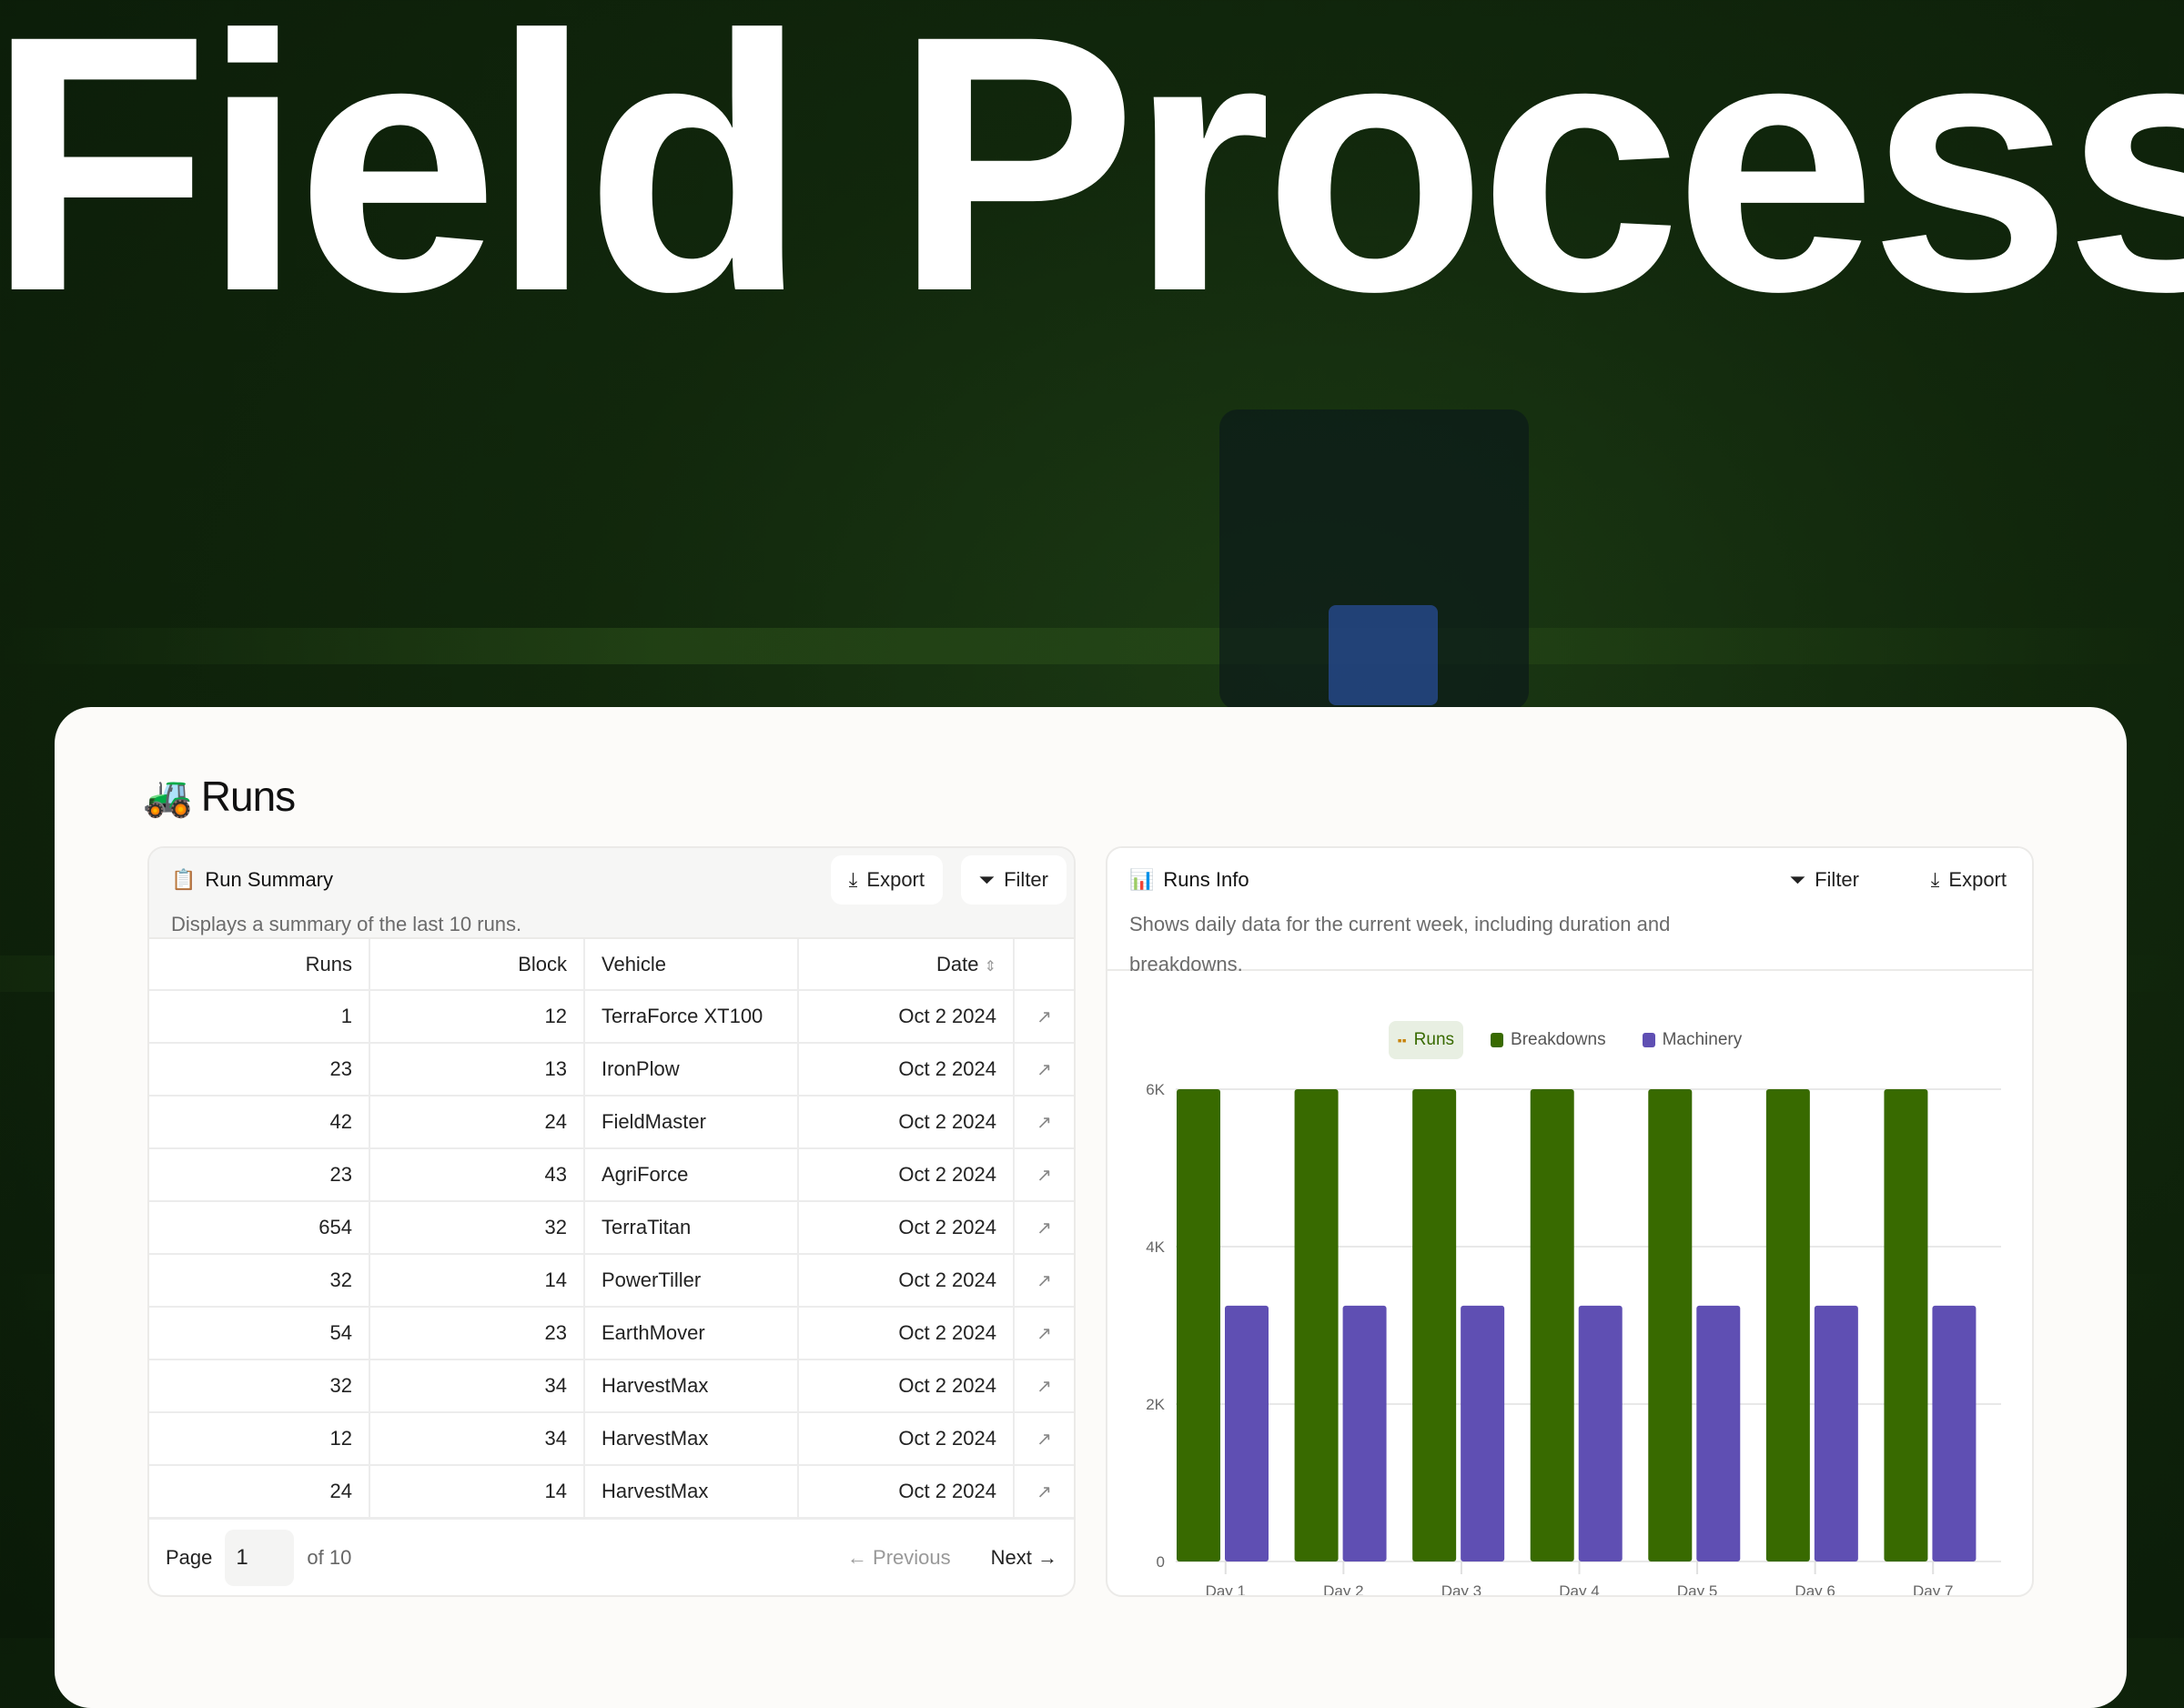 The height and width of the screenshot is (1708, 2184). What do you see at coordinates (477, 1175) in the screenshot?
I see `cell-block: 43` at bounding box center [477, 1175].